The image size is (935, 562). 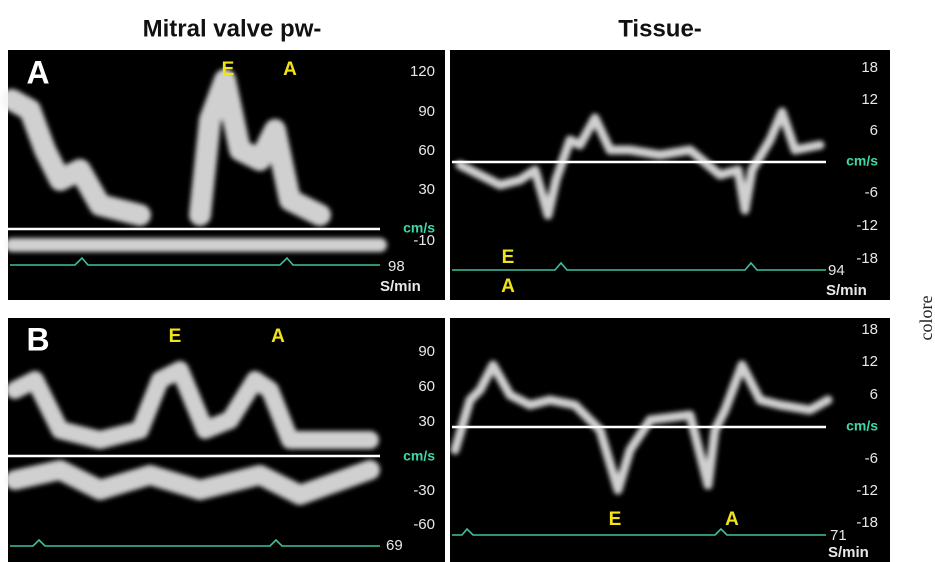 What do you see at coordinates (925, 318) in the screenshot?
I see `side-text: colore` at bounding box center [925, 318].